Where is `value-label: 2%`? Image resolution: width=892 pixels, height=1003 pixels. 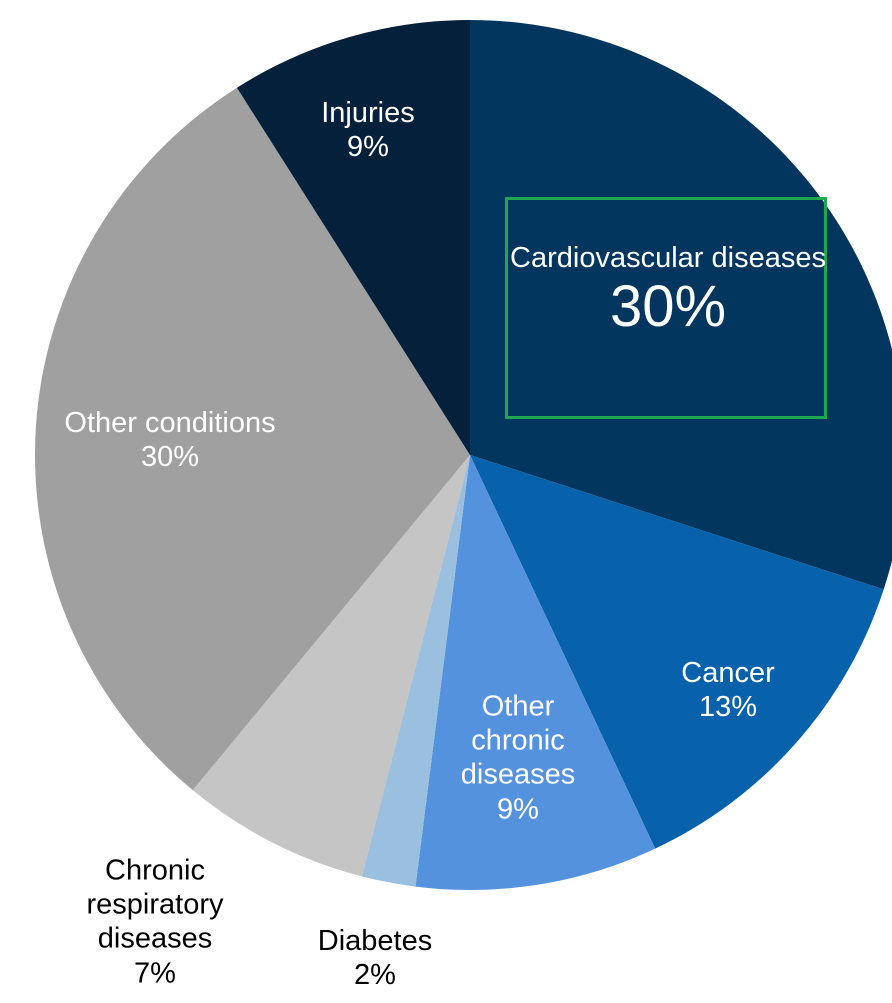
value-label: 2% is located at coordinates (375, 975).